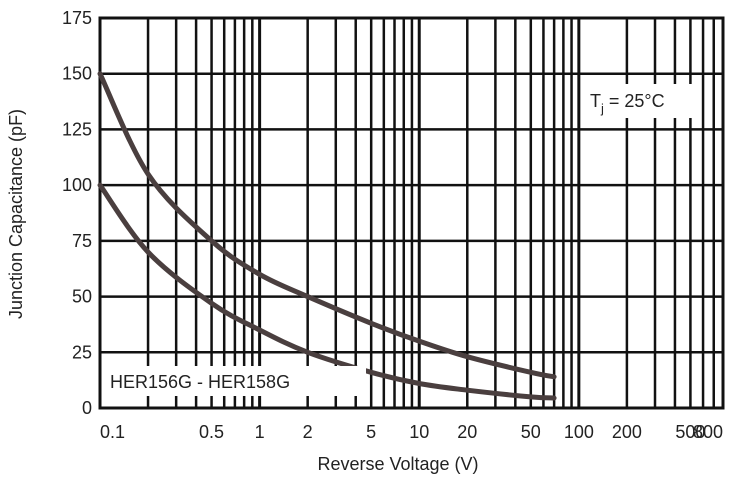  Describe the element at coordinates (579, 432) in the screenshot. I see `x-tick-label: 100` at that location.